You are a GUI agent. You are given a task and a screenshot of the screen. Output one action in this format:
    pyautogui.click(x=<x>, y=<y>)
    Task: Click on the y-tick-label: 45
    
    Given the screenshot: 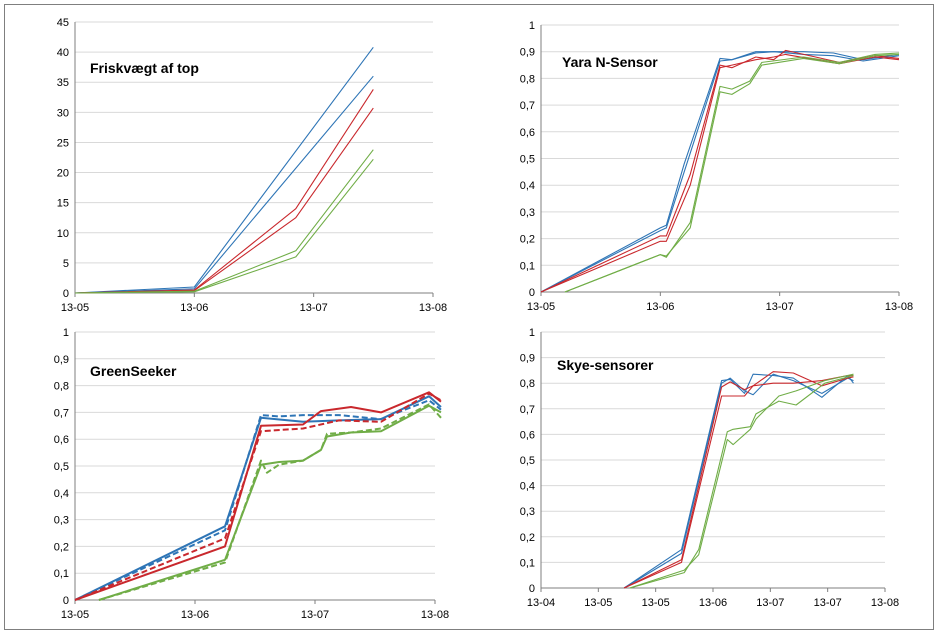 What is the action you would take?
    pyautogui.click(x=63, y=23)
    